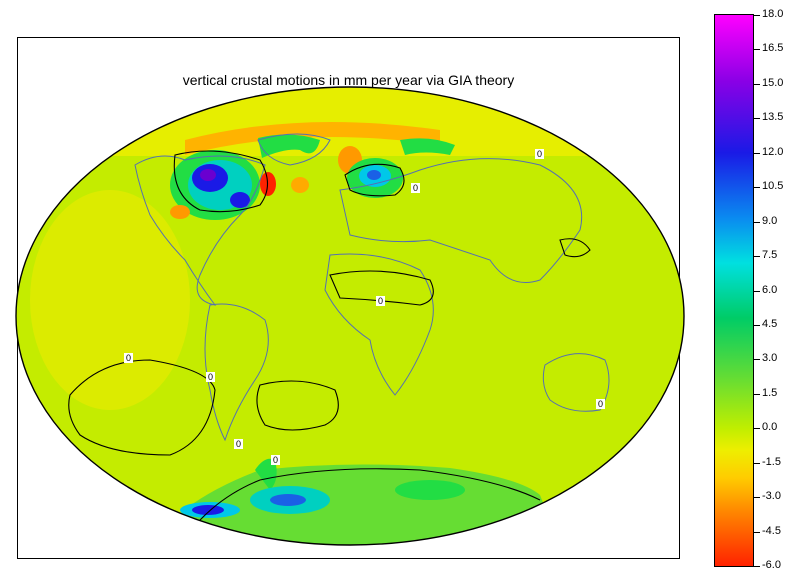 This screenshot has height=581, width=800. What do you see at coordinates (773, 14) in the screenshot?
I see `colorbar-tick-label: 18.0` at bounding box center [773, 14].